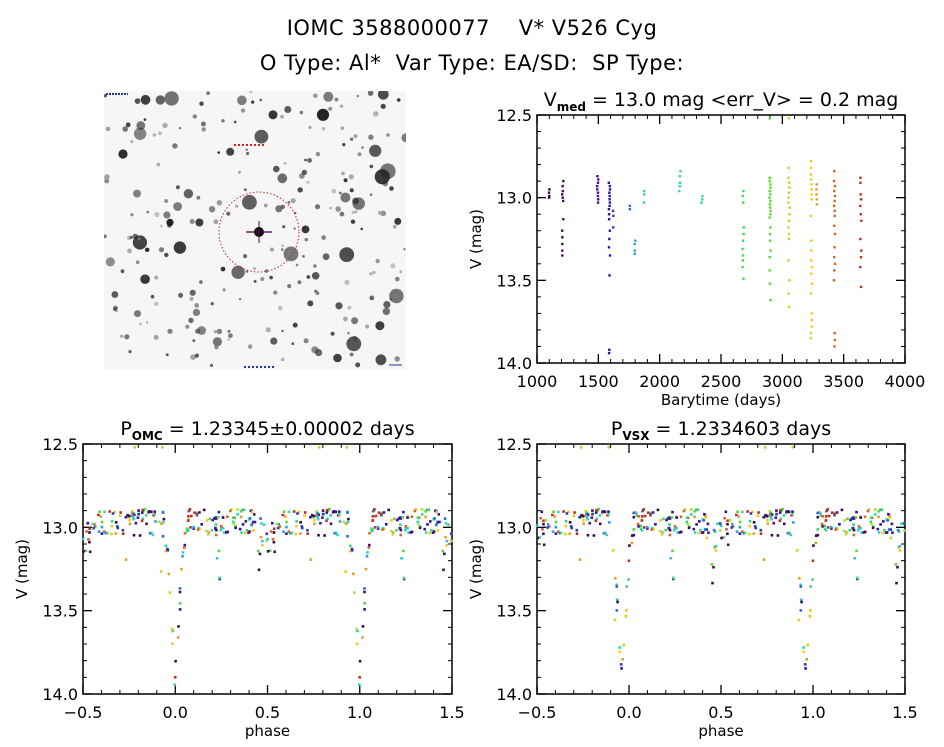 This screenshot has width=944, height=747. What do you see at coordinates (720, 731) in the screenshot?
I see `x-axis-label: phase` at bounding box center [720, 731].